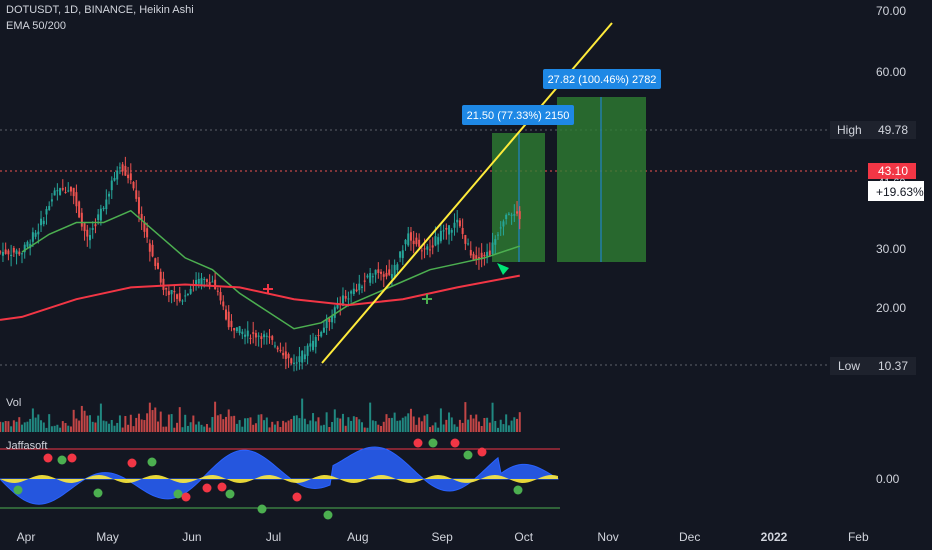 This screenshot has width=932, height=550. I want to click on volume-legend: Vol, so click(14, 403).